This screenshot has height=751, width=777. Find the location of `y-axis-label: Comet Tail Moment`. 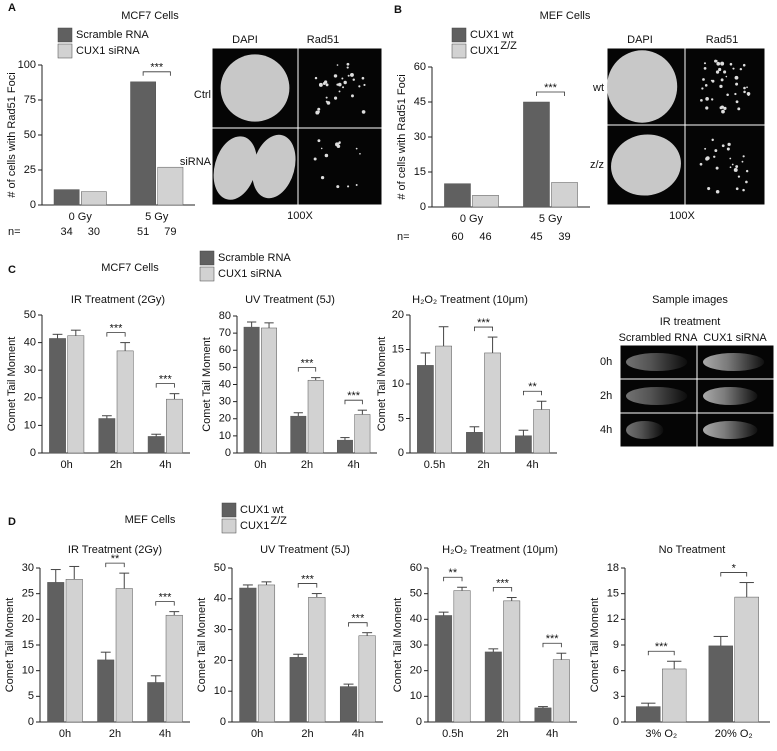

y-axis-label: Comet Tail Moment is located at coordinates (595, 645).